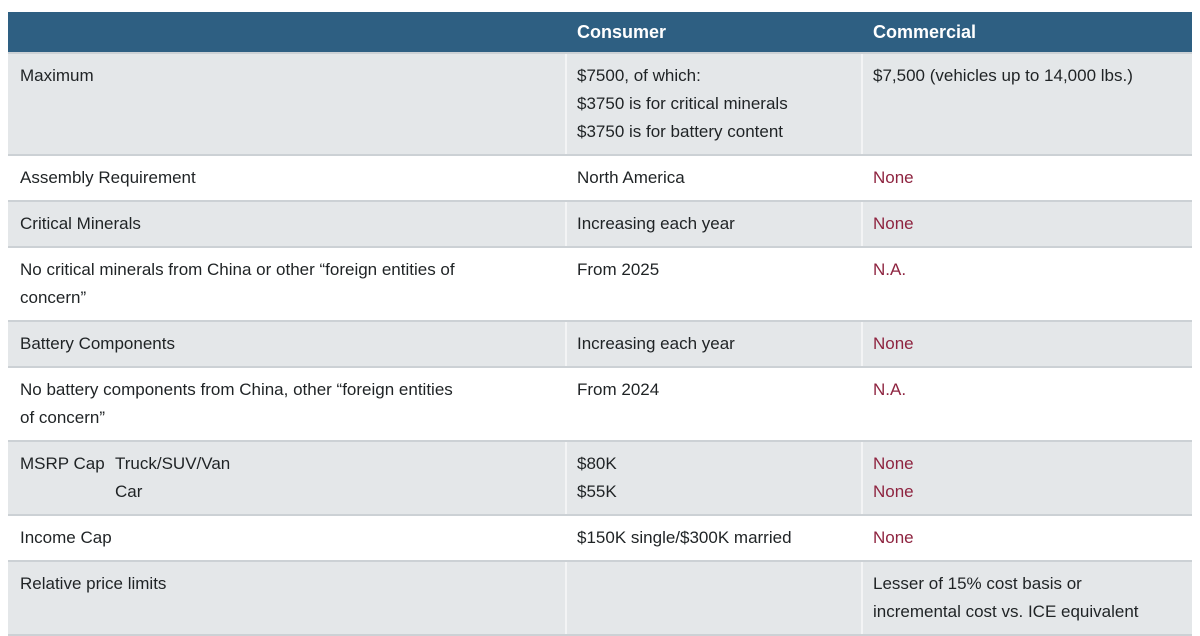 The image size is (1200, 636). I want to click on consumer-value-cell: From 2025, so click(713, 284).